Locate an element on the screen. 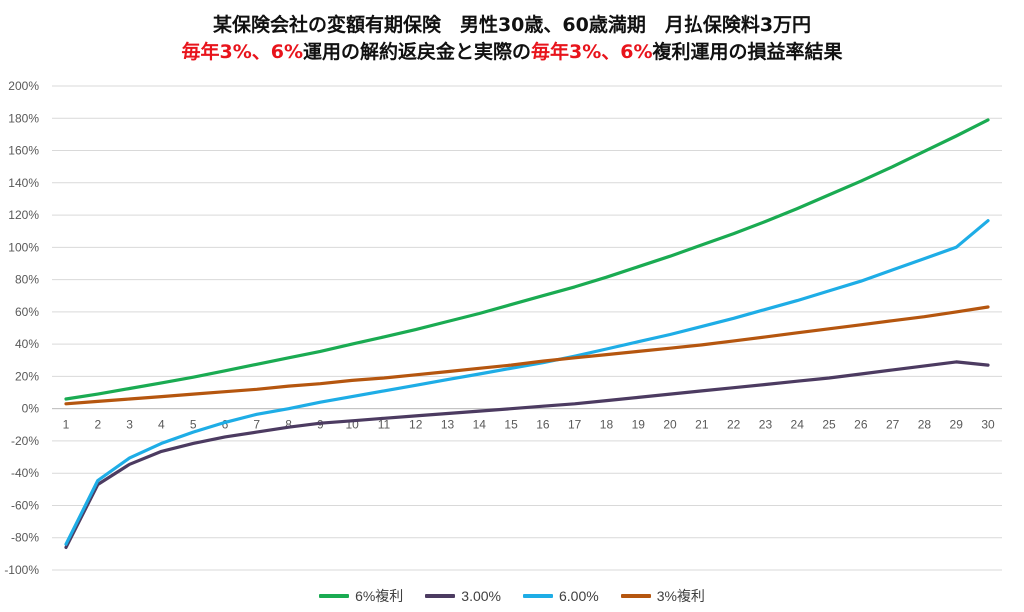 The height and width of the screenshot is (612, 1024). x-tick-label: 11 is located at coordinates (384, 425).